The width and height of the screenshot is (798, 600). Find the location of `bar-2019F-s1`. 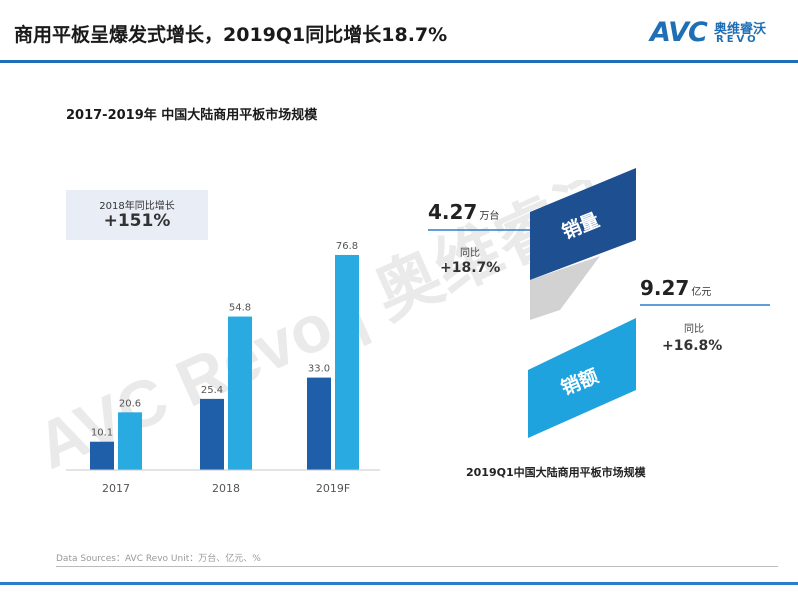

bar-2019F-s1 is located at coordinates (319, 423).